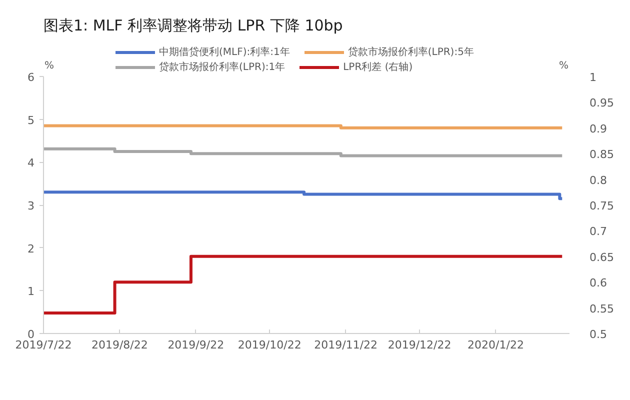 This screenshot has width=630, height=400. Describe the element at coordinates (43, 345) in the screenshot. I see `x-tick-label: 2019/7/22` at that location.